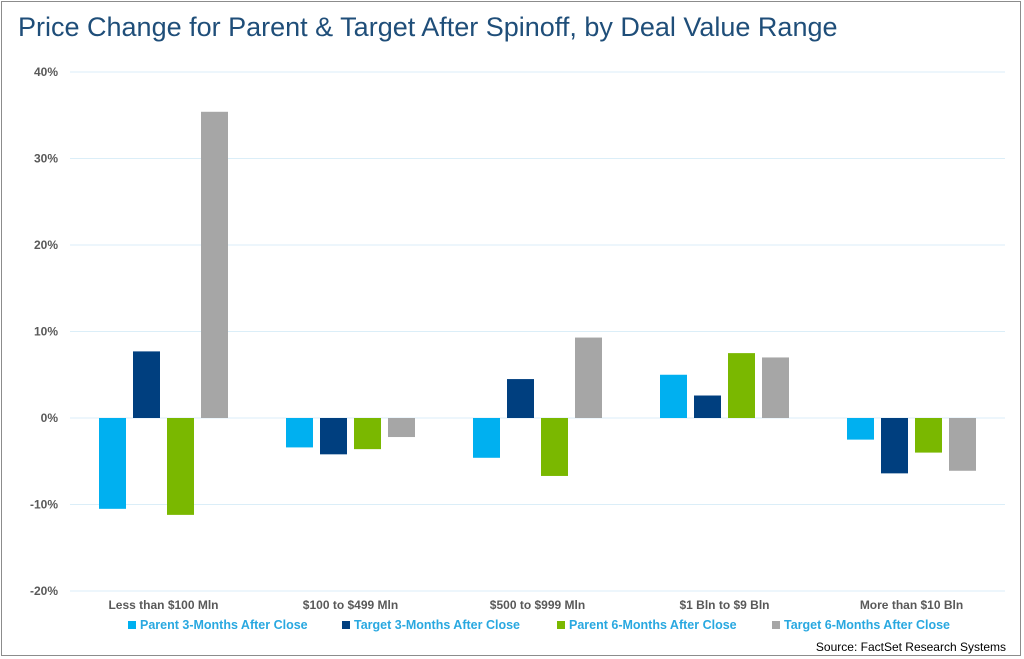 This screenshot has height=659, width=1024. I want to click on x-tick-label: More than $10 Bln, so click(911, 605).